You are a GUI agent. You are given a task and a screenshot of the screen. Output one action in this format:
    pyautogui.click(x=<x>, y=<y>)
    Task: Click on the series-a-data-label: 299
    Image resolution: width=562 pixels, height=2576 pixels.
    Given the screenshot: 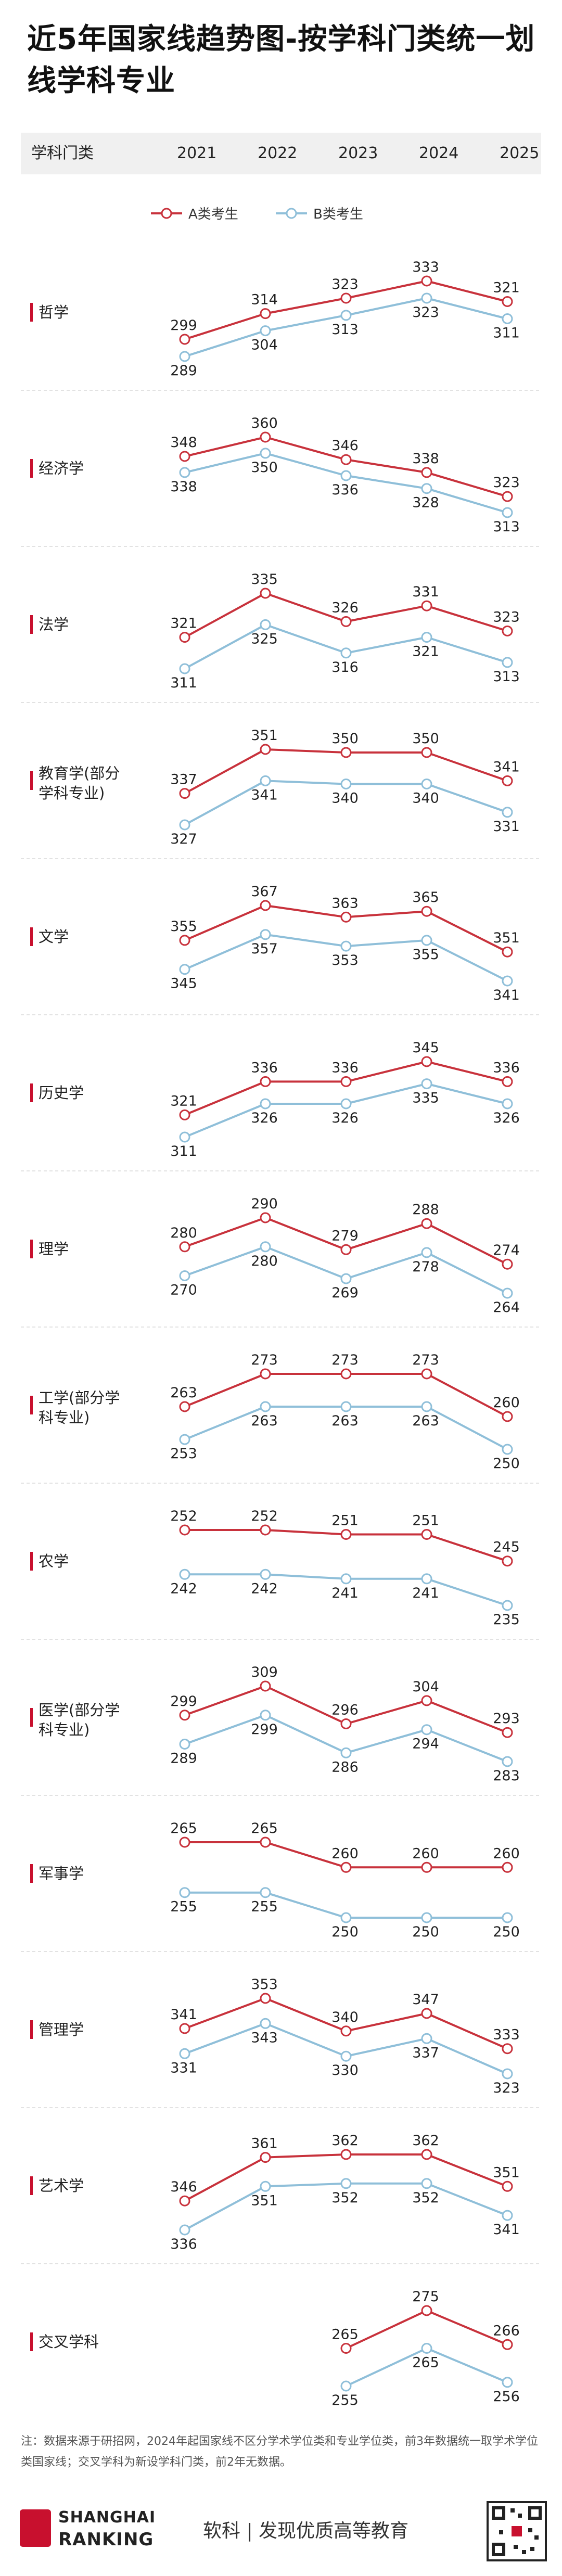 What is the action you would take?
    pyautogui.click(x=183, y=1701)
    